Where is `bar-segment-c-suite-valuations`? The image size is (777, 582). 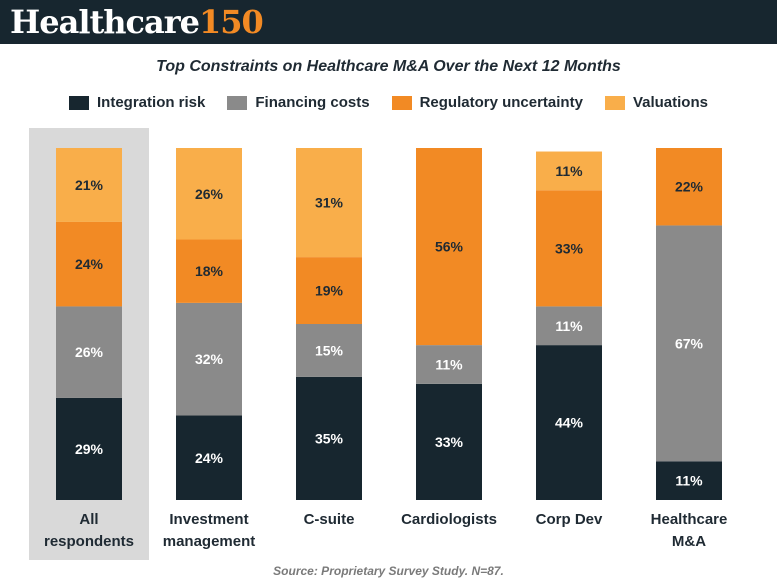
bar-segment-c-suite-valuations is located at coordinates (329, 203).